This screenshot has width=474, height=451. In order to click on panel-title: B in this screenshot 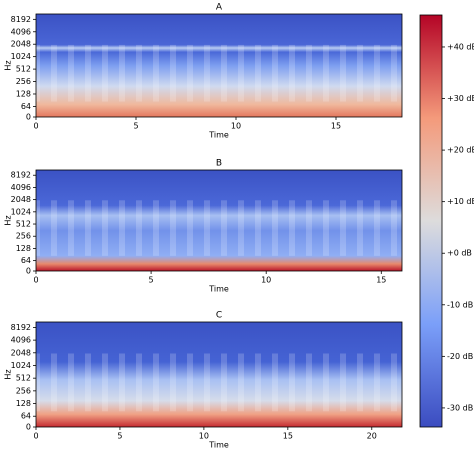, I will do `click(219, 164)`.